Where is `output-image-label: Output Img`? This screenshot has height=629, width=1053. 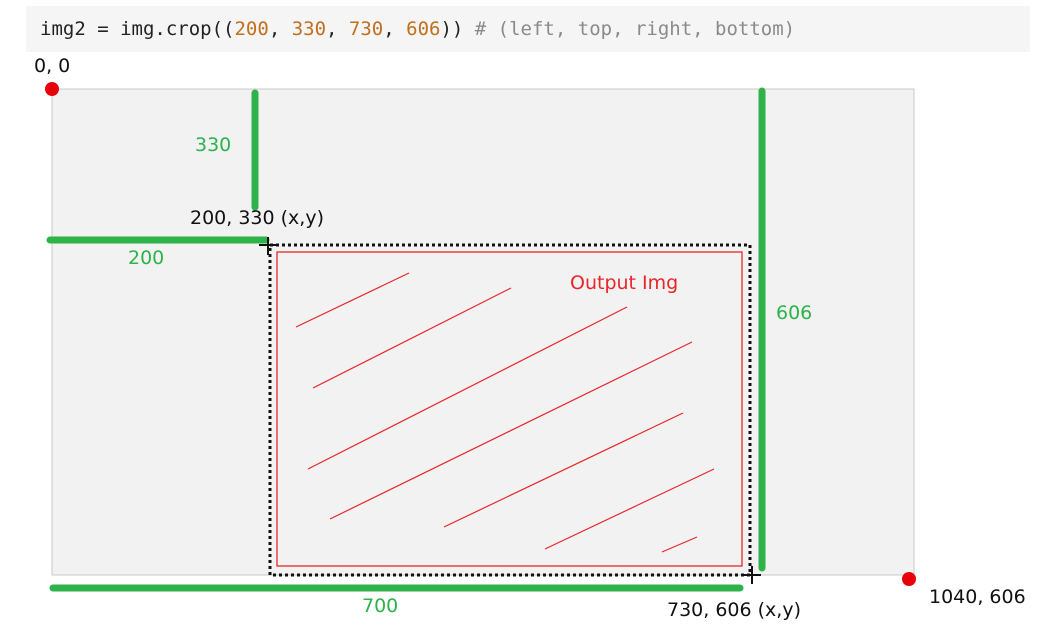
output-image-label: Output Img is located at coordinates (624, 283).